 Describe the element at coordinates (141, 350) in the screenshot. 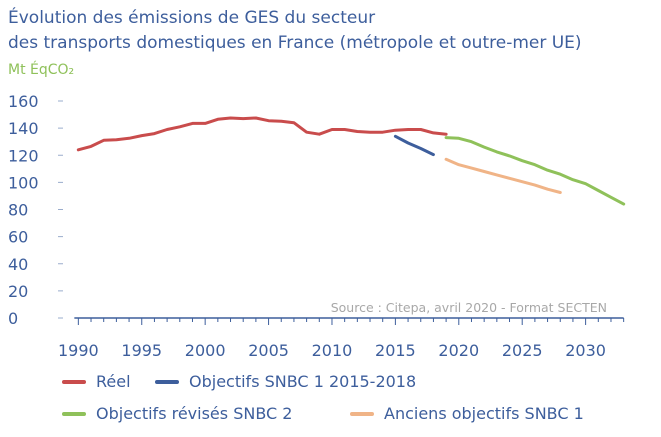

I see `x-tick-label: 1995` at that location.